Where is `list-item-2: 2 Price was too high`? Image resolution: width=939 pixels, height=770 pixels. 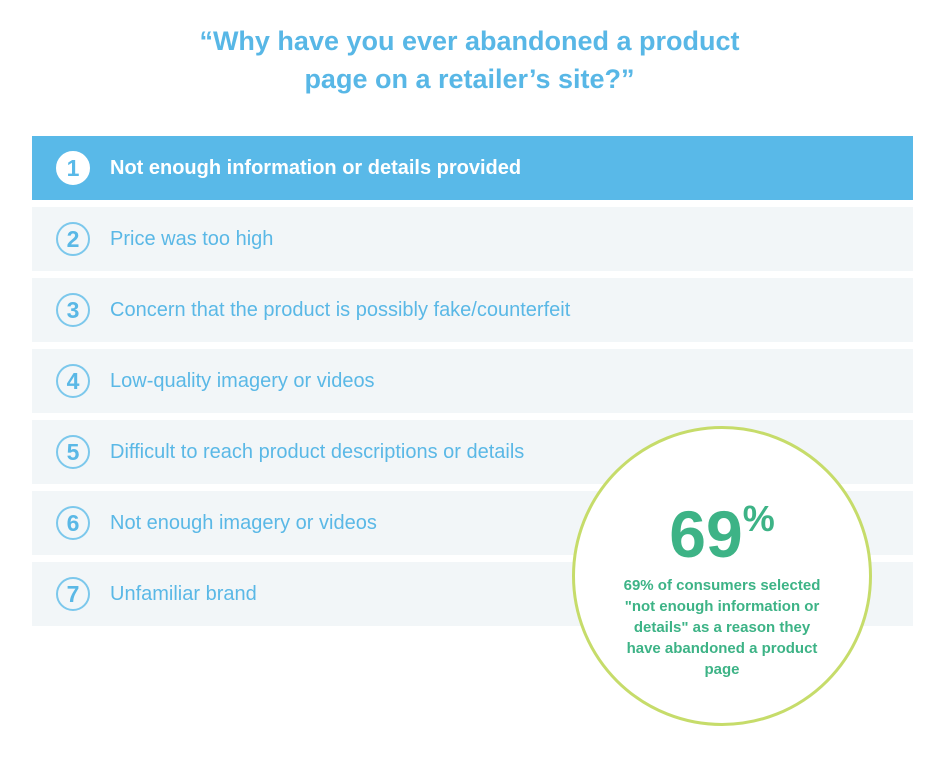
list-item-2: 2 Price was too high is located at coordinates (472, 239).